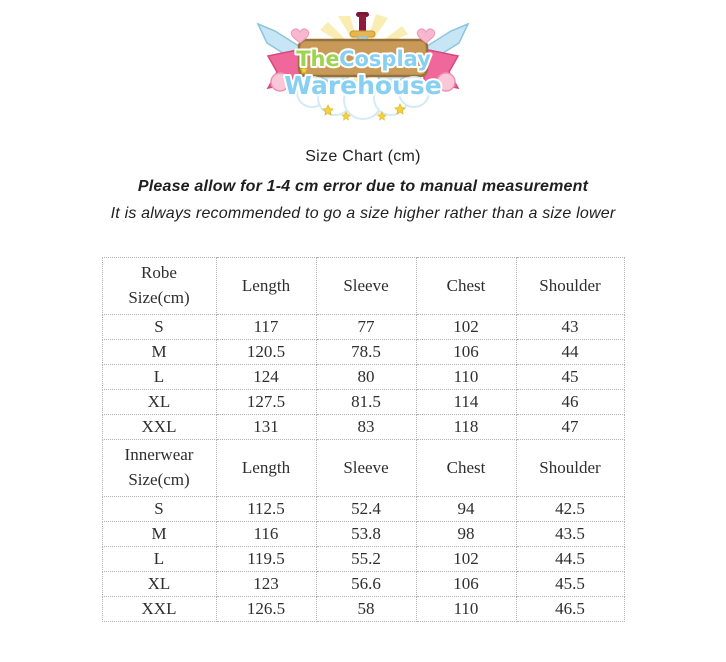  I want to click on measurement-cell: 98, so click(466, 534).